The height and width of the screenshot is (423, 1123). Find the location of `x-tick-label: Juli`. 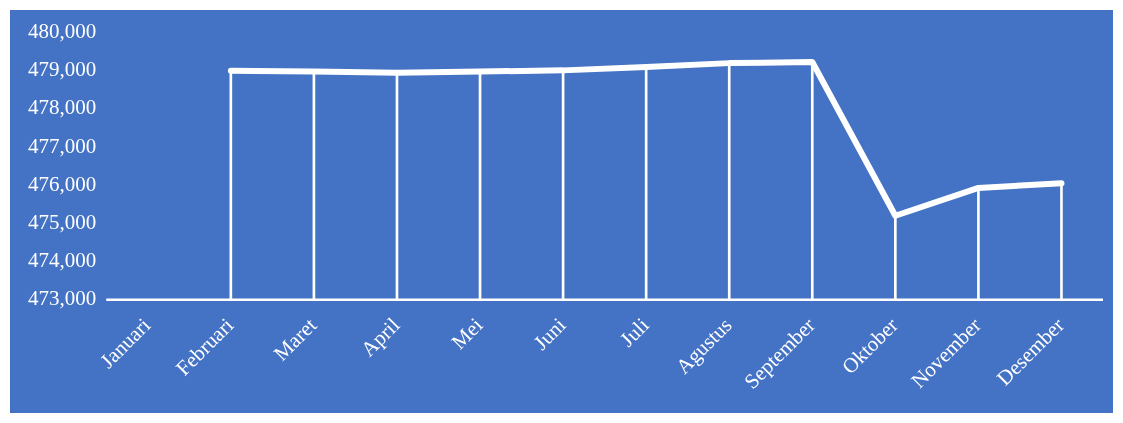

x-tick-label: Juli is located at coordinates (634, 332).